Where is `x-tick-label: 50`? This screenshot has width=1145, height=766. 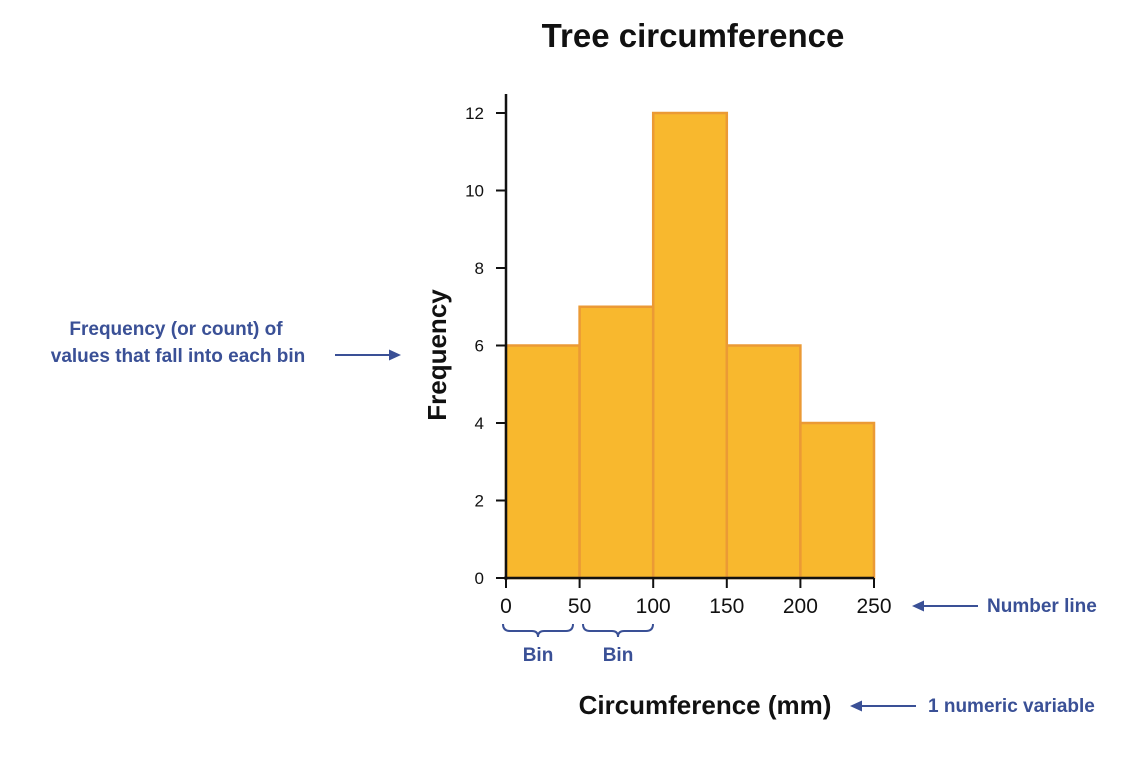 x-tick-label: 50 is located at coordinates (579, 606).